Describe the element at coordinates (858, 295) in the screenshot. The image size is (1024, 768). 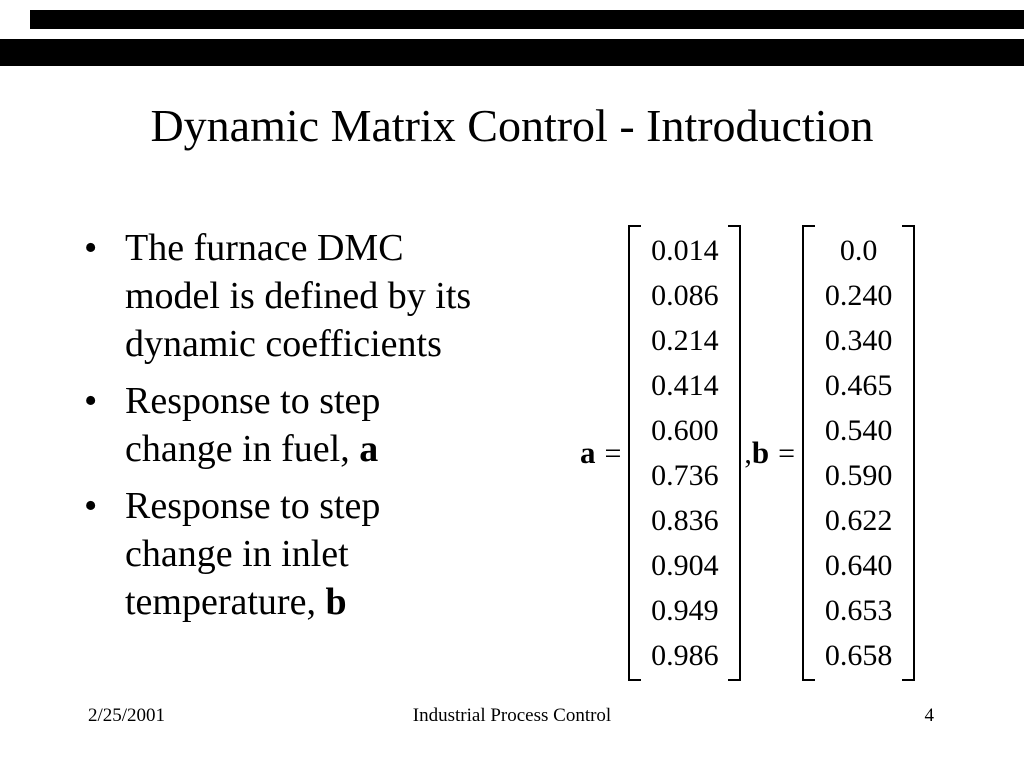
I see `matrix-b-cell: 0.240` at that location.